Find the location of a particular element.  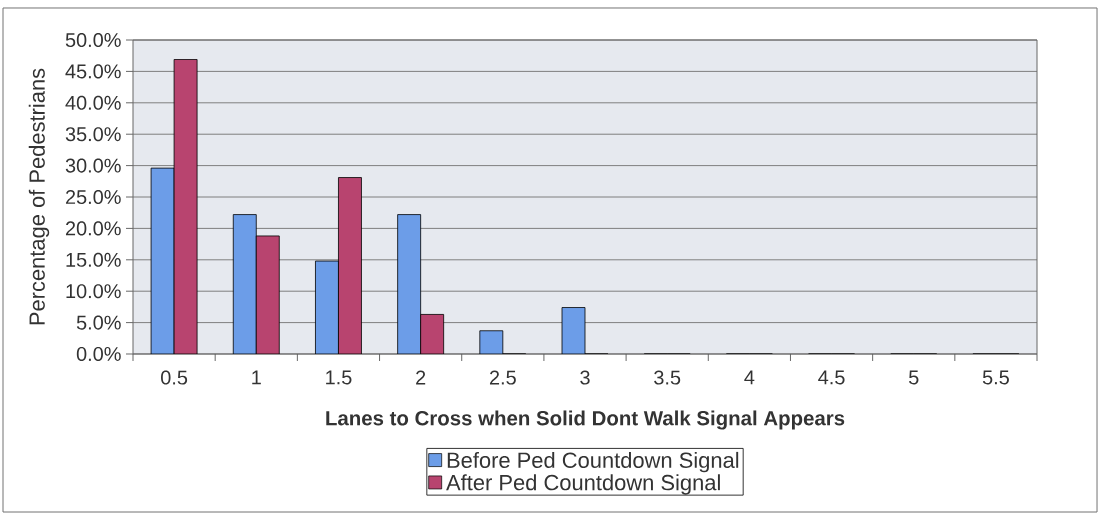

y-tick-label: 40.0% is located at coordinates (93, 102).